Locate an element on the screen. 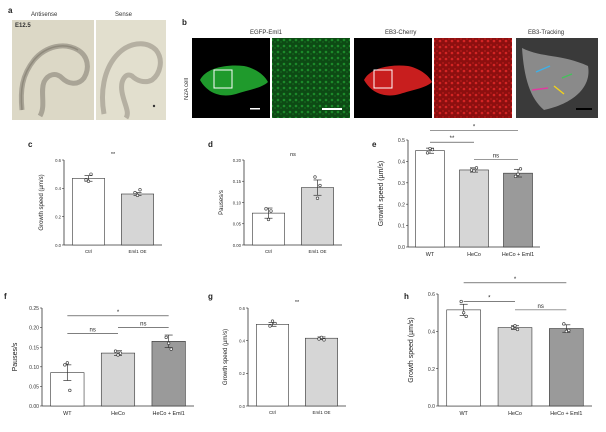 Image resolution: width=606 pixels, height=432 pixels. category-label: WT is located at coordinates (463, 414).